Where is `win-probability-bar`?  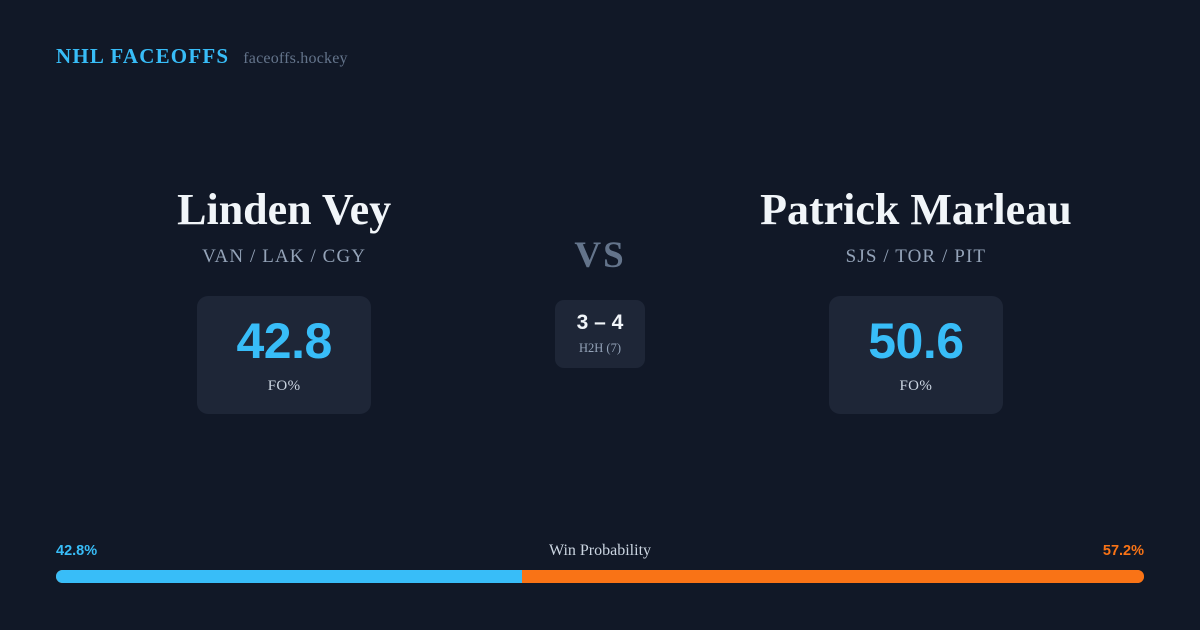 win-probability-bar is located at coordinates (600, 576).